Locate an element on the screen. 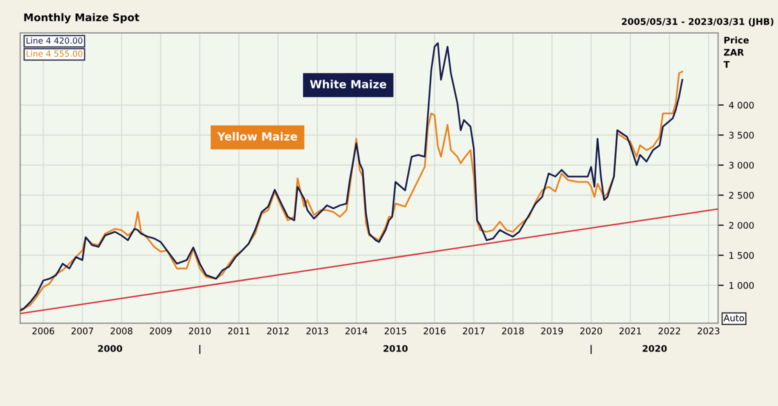  x-tick-label: 2013 is located at coordinates (317, 331).